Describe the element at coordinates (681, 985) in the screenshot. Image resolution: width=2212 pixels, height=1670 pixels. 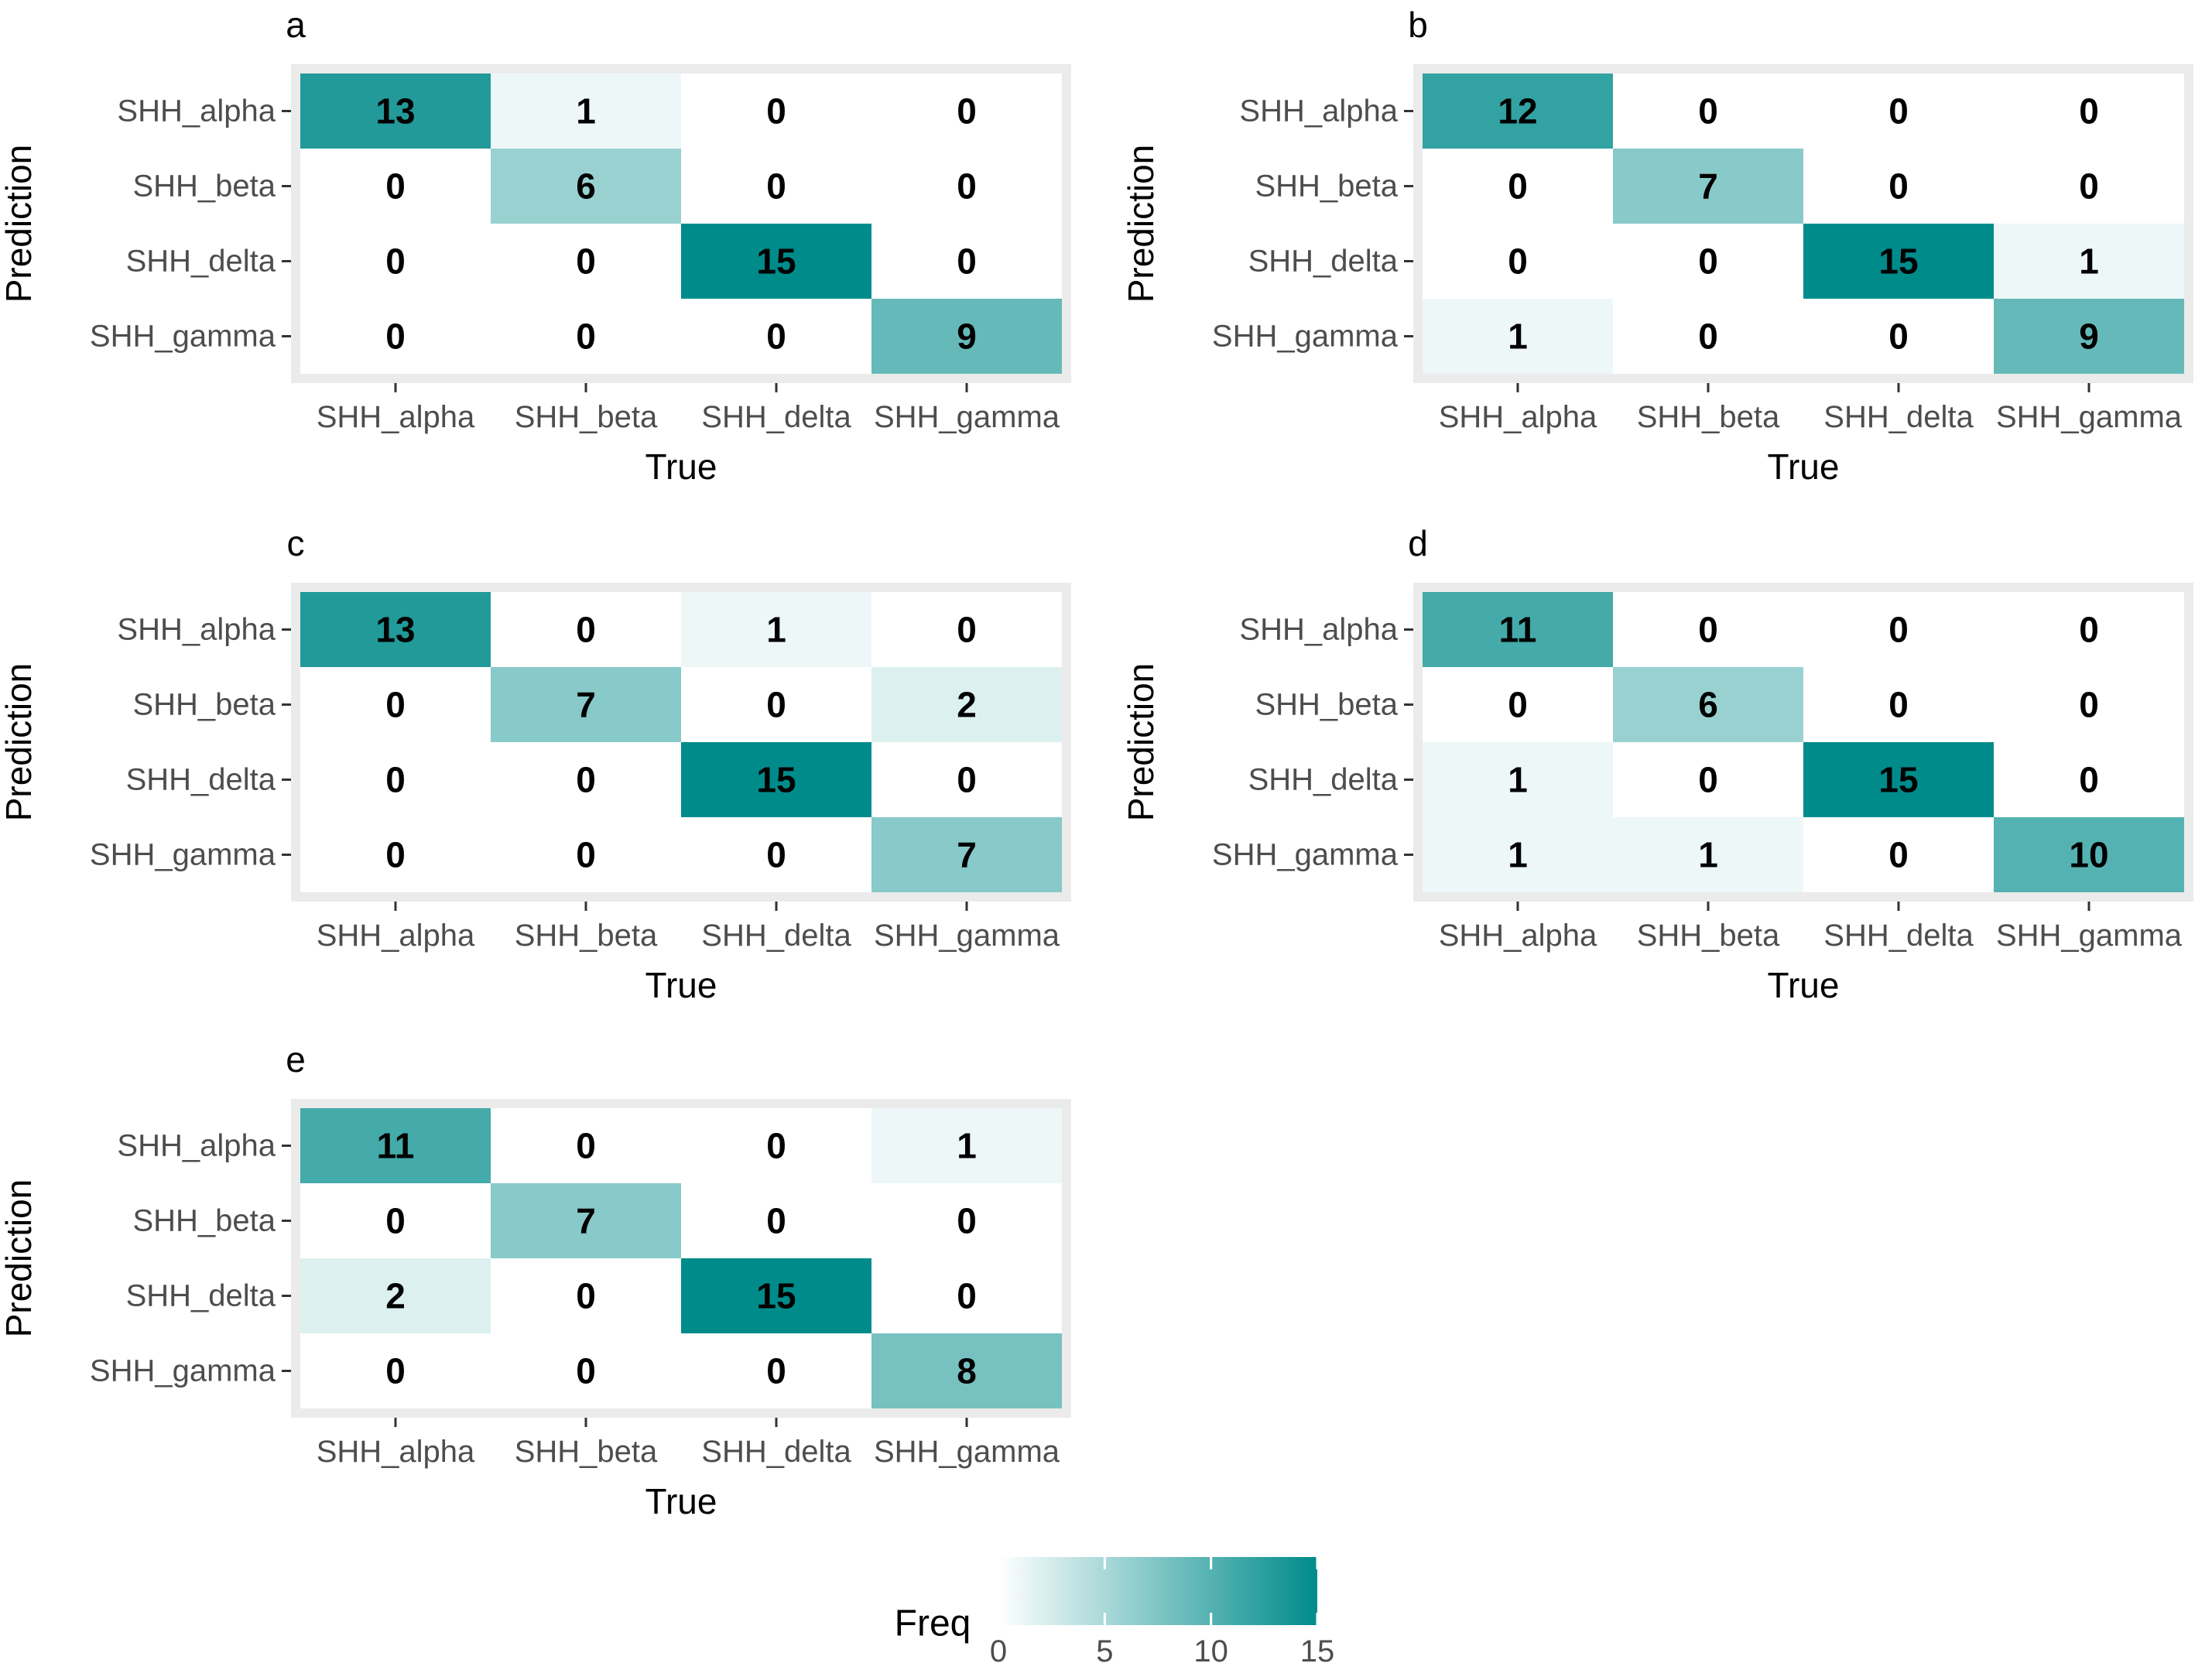
I see `x-axis-title: True` at that location.